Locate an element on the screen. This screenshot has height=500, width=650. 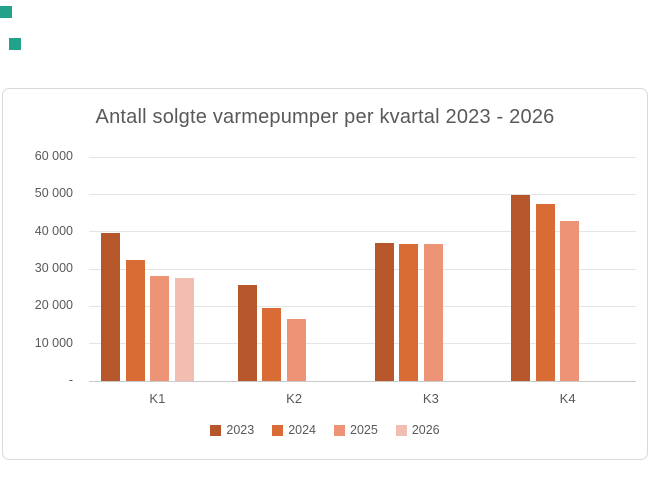
y-tick-label: 20 000 is located at coordinates (53, 305).